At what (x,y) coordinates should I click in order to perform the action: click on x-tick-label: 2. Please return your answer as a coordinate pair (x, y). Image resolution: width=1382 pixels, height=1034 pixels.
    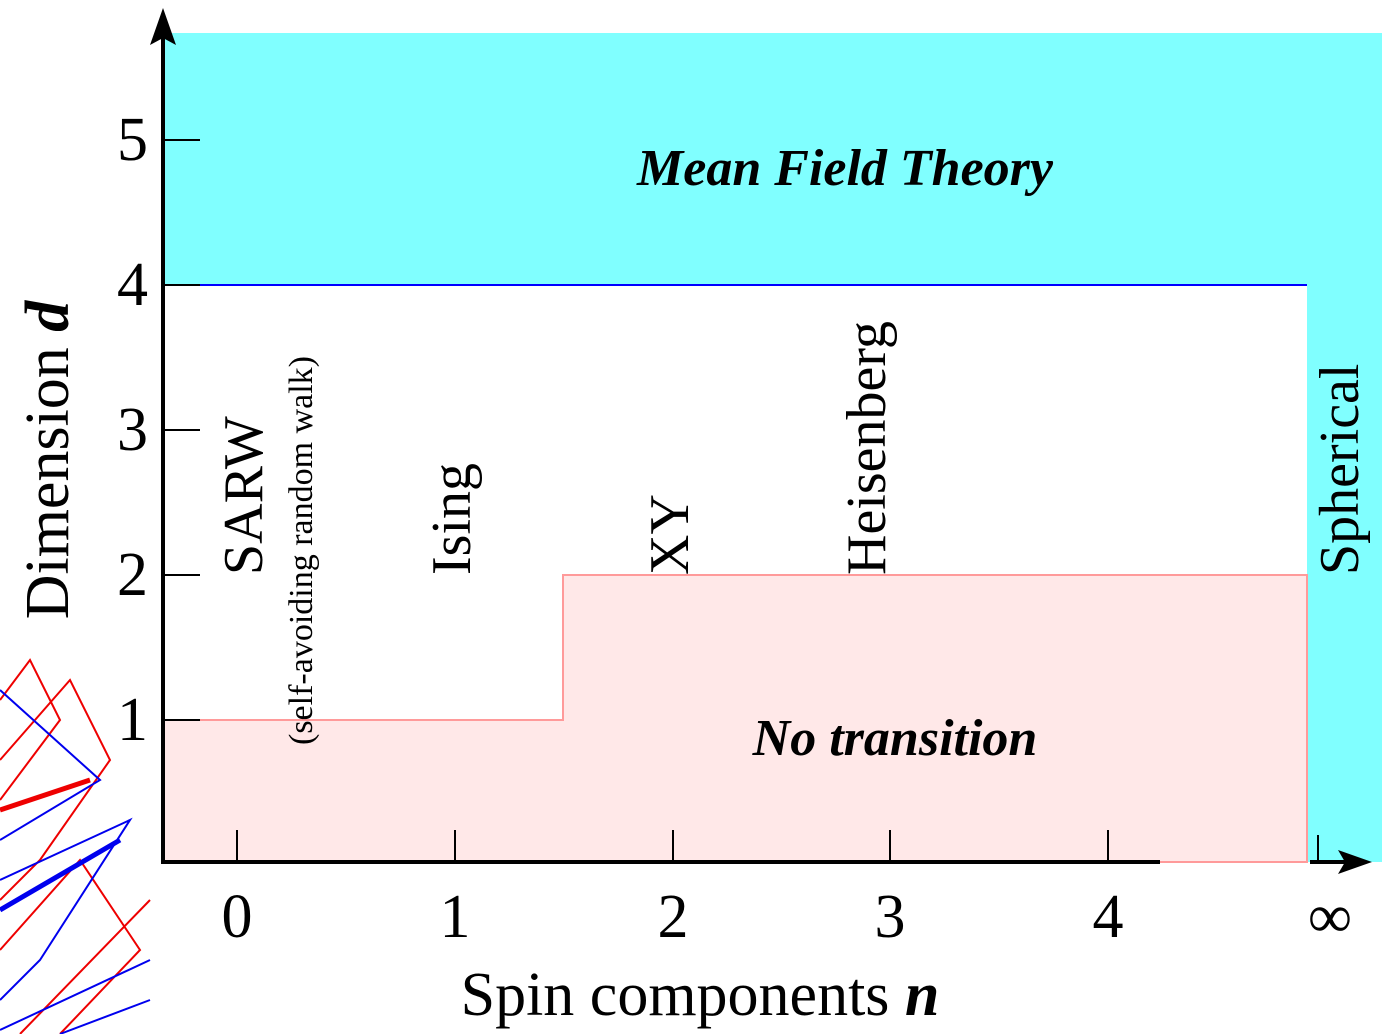
    Looking at the image, I should click on (673, 917).